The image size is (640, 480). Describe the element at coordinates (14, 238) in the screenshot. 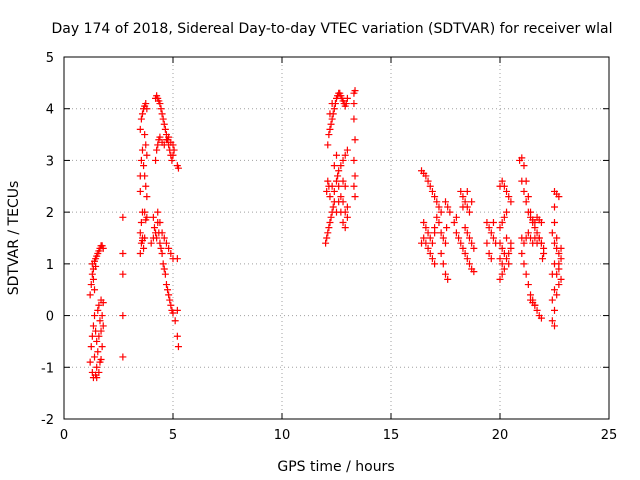

I see `y-axis-label: SDTVAR / TECUs` at that location.